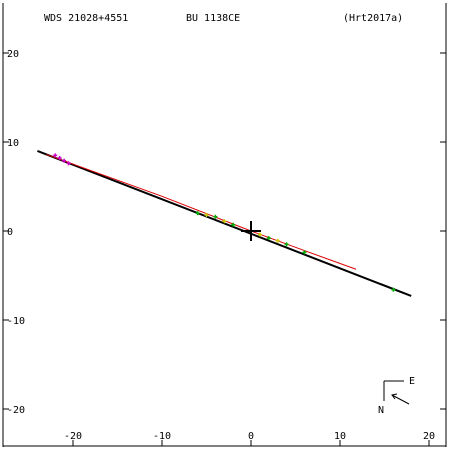 The height and width of the screenshot is (450, 450). Describe the element at coordinates (251, 436) in the screenshot. I see `x-tick-label: 0` at that location.